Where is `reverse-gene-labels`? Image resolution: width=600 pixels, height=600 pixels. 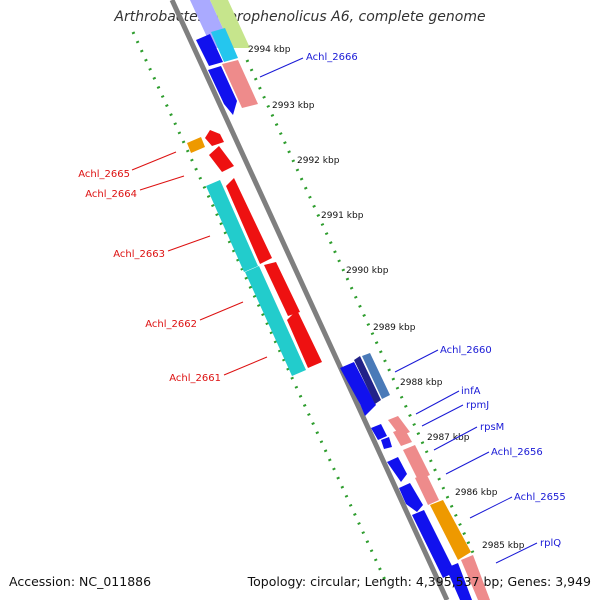
reverse-gene-labels is located at coordinates (199, 263).